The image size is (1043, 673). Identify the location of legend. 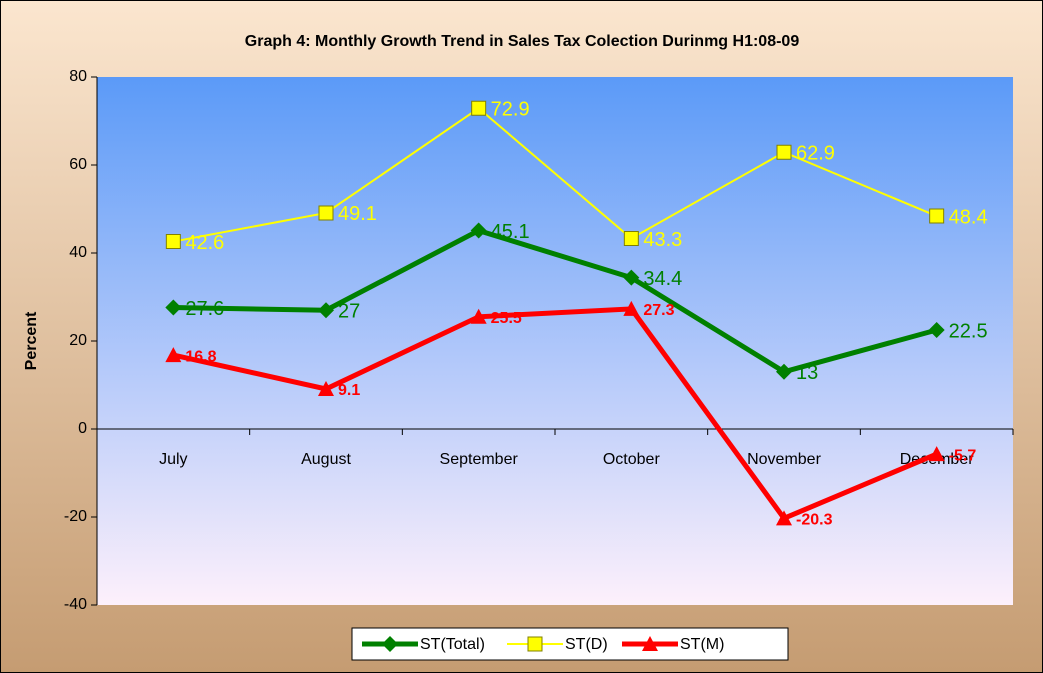
(570, 644).